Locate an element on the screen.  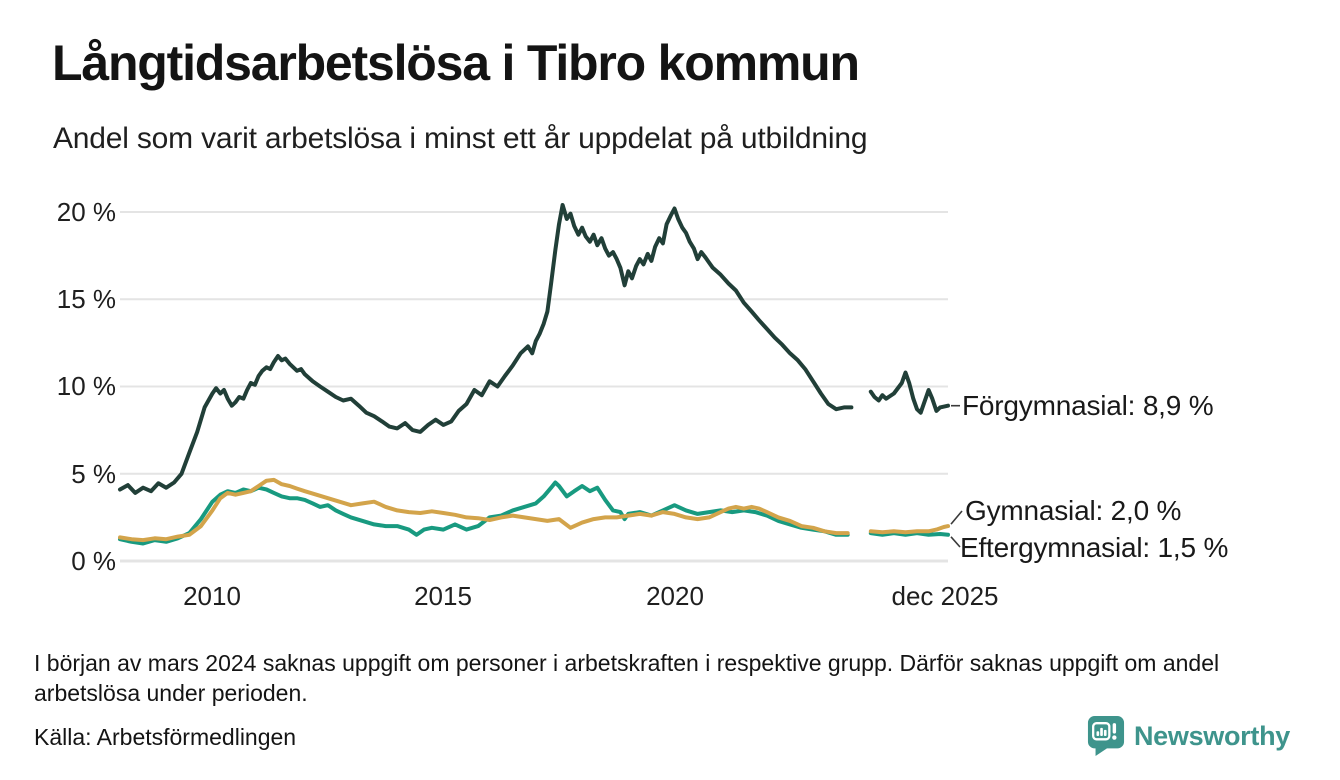
series-label-forgymnasial: Förgymnasial: 8,9 % is located at coordinates (1088, 405).